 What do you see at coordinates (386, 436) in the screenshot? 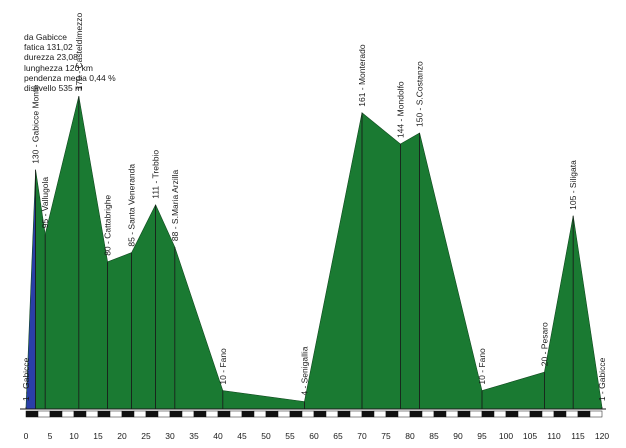
I see `x-tick-label: 75` at bounding box center [386, 436].